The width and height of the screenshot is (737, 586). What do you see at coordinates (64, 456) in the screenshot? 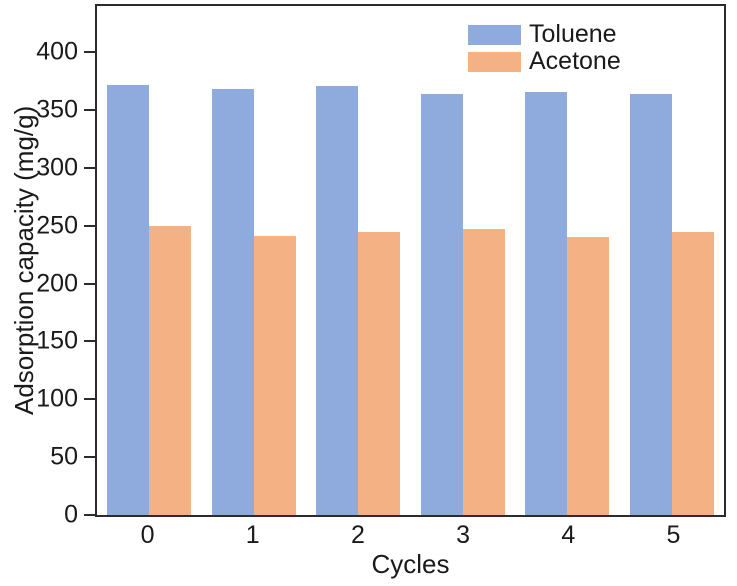
I see `y-tick-label-50: 50` at bounding box center [64, 456].